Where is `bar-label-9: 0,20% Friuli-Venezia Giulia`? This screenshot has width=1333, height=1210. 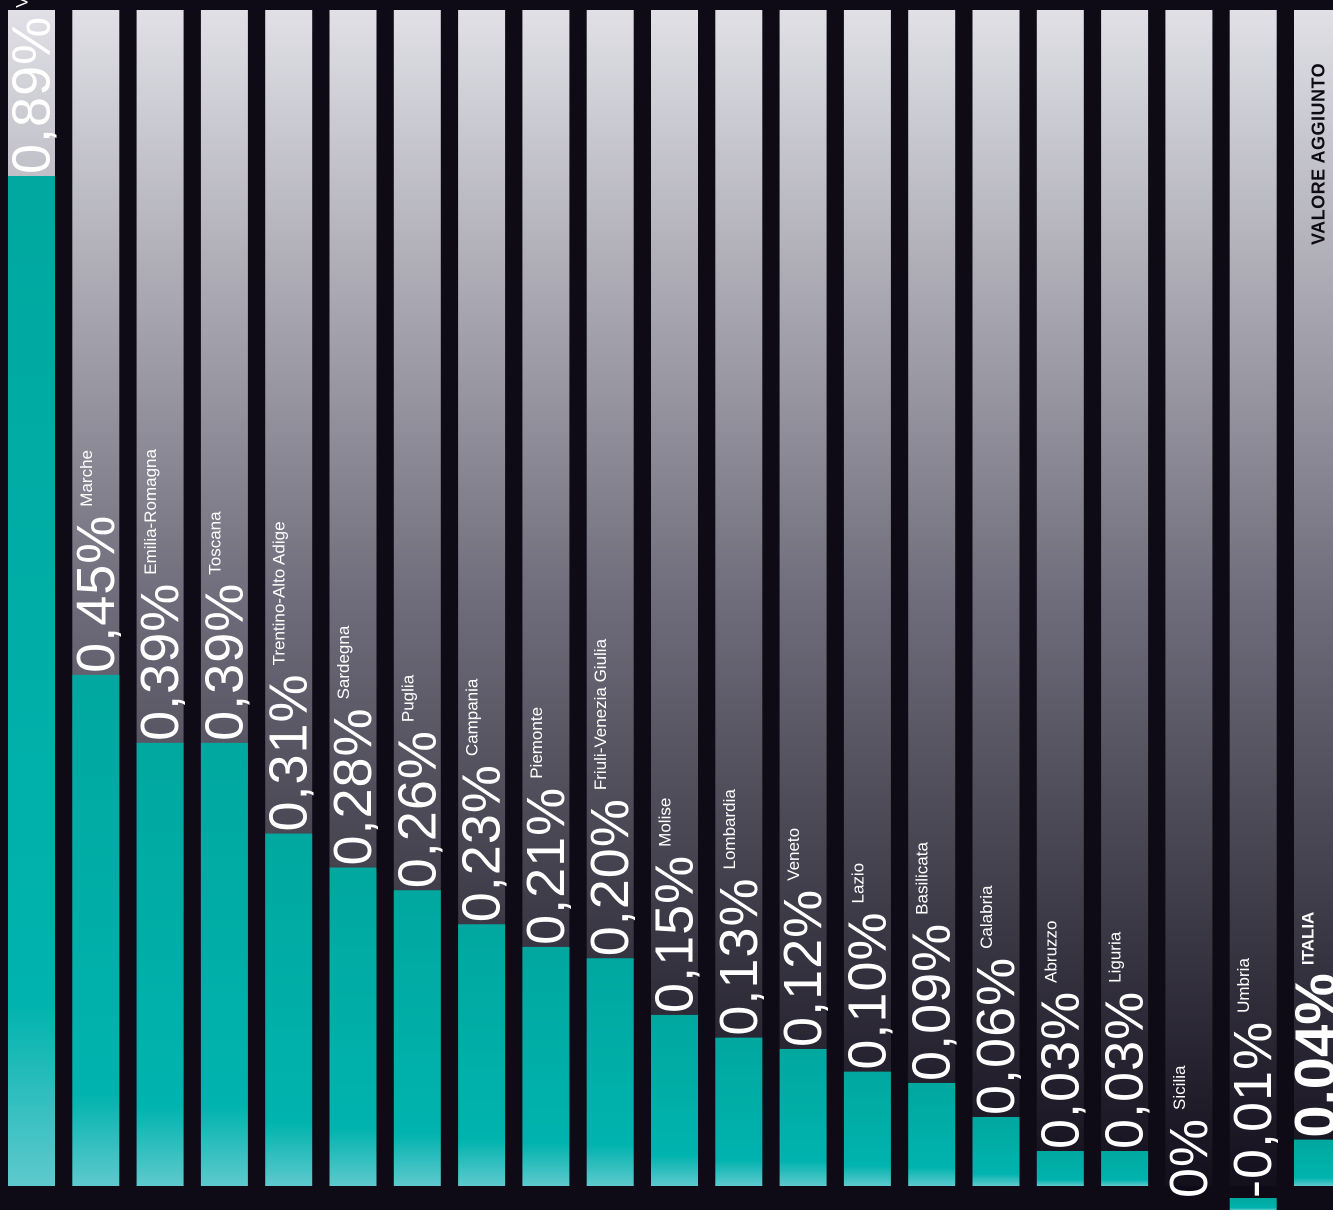 bar-label-9: 0,20% Friuli-Venezia Giulia is located at coordinates (610, 797).